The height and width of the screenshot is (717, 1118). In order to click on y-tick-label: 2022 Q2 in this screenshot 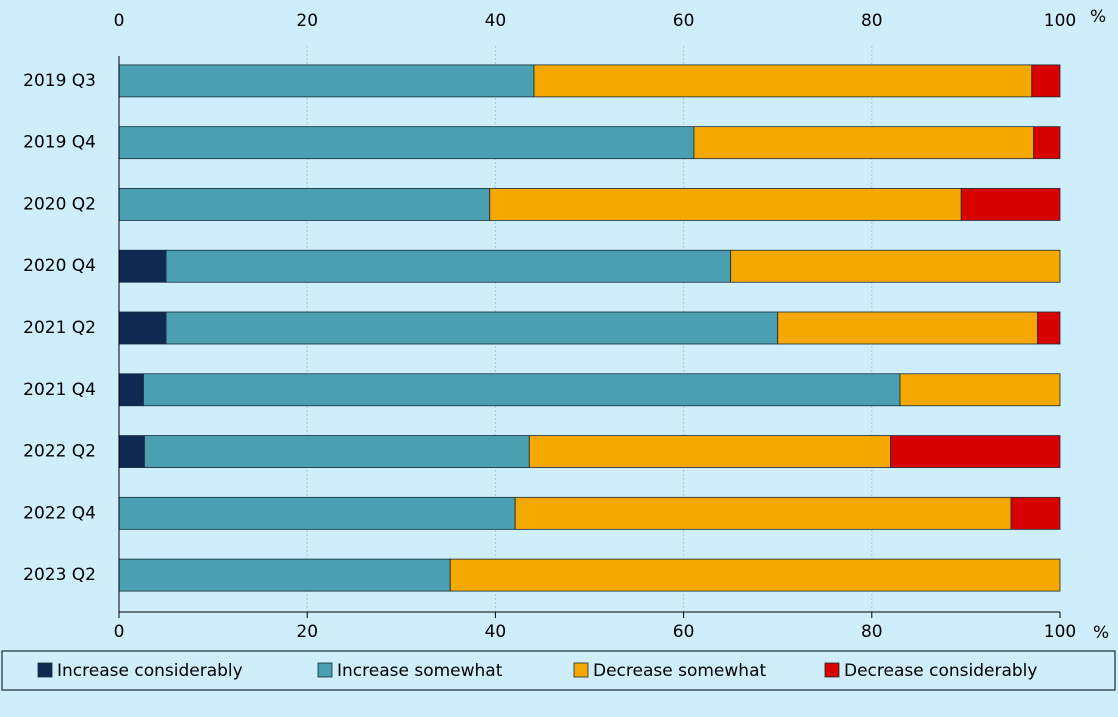, I will do `click(59, 452)`.